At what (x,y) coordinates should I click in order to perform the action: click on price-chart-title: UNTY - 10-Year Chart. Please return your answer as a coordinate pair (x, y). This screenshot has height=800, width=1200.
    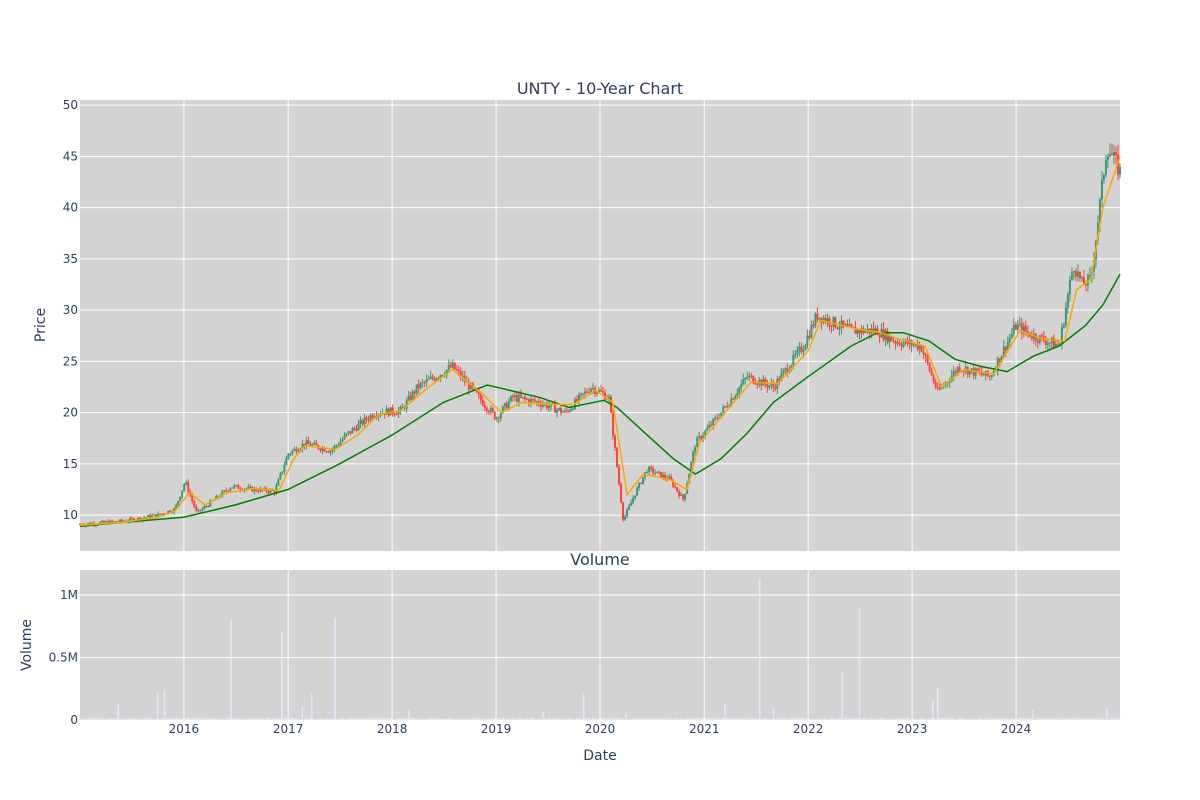
    Looking at the image, I should click on (600, 88).